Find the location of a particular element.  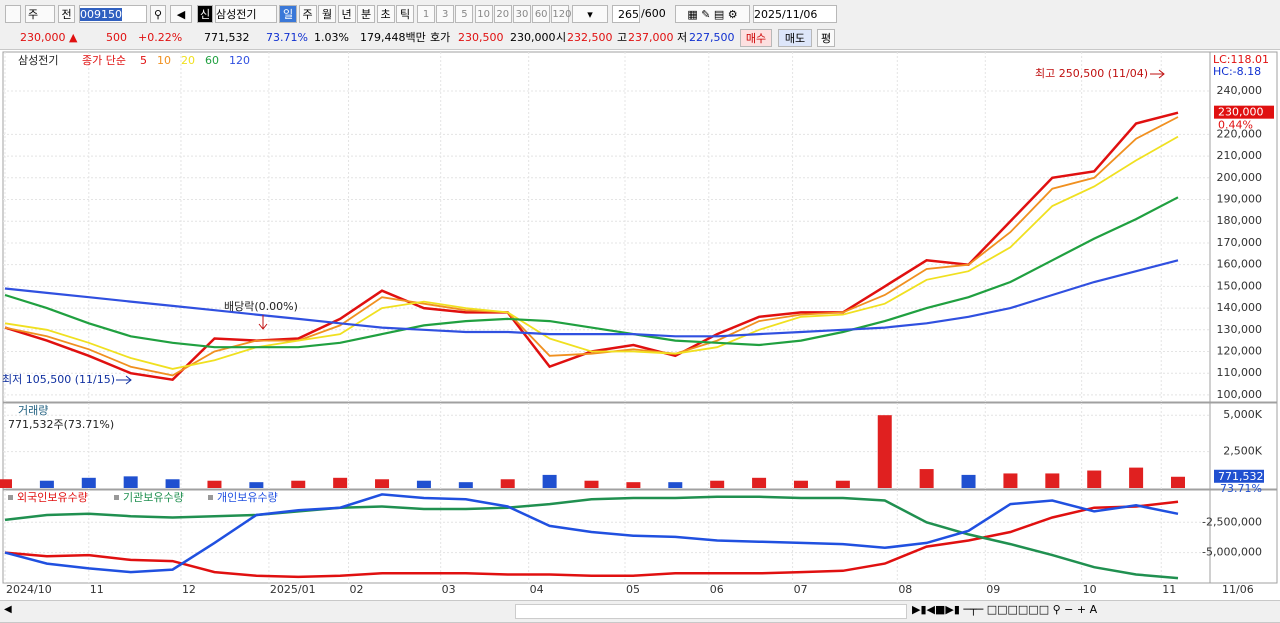

sell: 매도 is located at coordinates (795, 38).